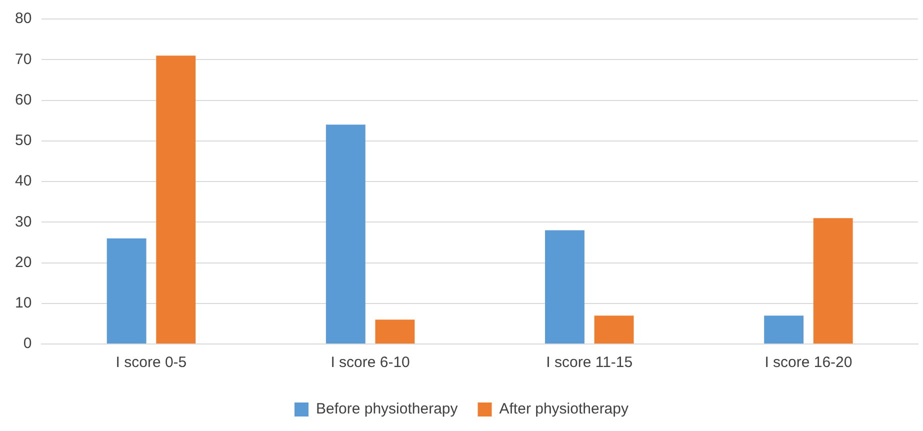 This screenshot has width=923, height=431. Describe the element at coordinates (23, 303) in the screenshot. I see `y-tick-label: 10` at that location.